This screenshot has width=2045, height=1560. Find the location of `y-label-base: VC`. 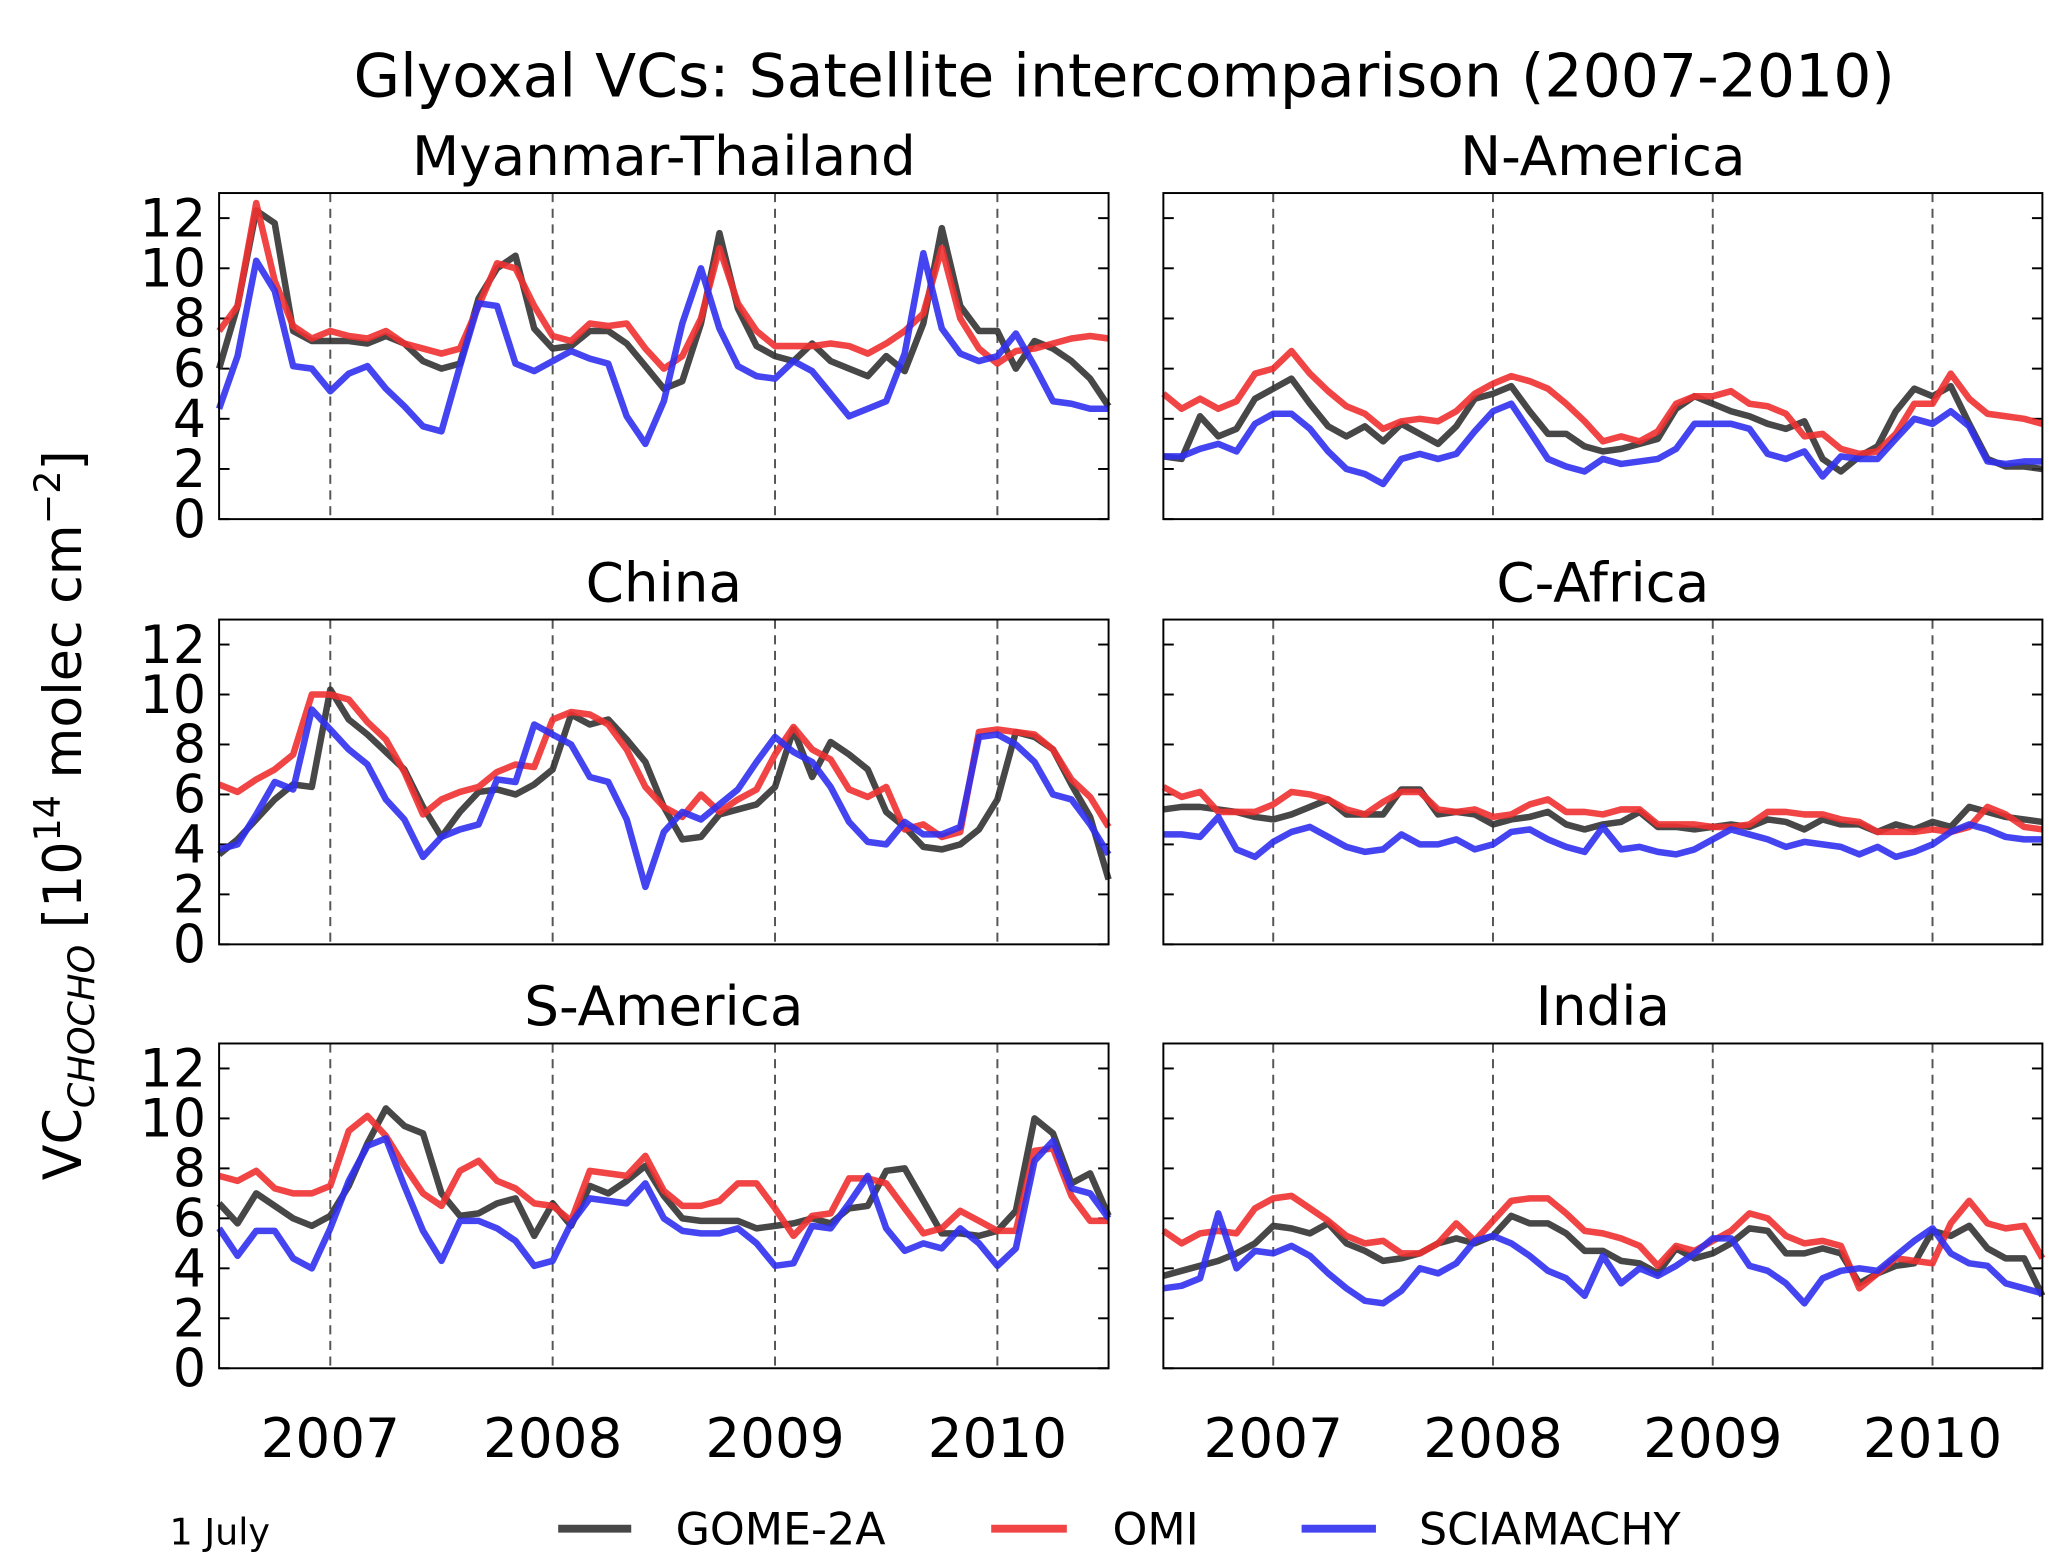

y-label-base: VC is located at coordinates (64, 1144).